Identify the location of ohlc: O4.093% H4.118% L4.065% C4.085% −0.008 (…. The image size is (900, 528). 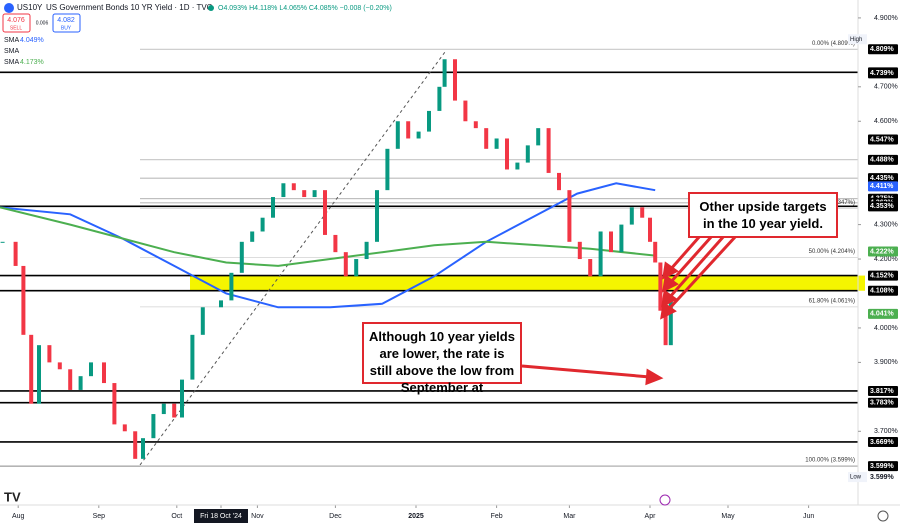
(305, 8).